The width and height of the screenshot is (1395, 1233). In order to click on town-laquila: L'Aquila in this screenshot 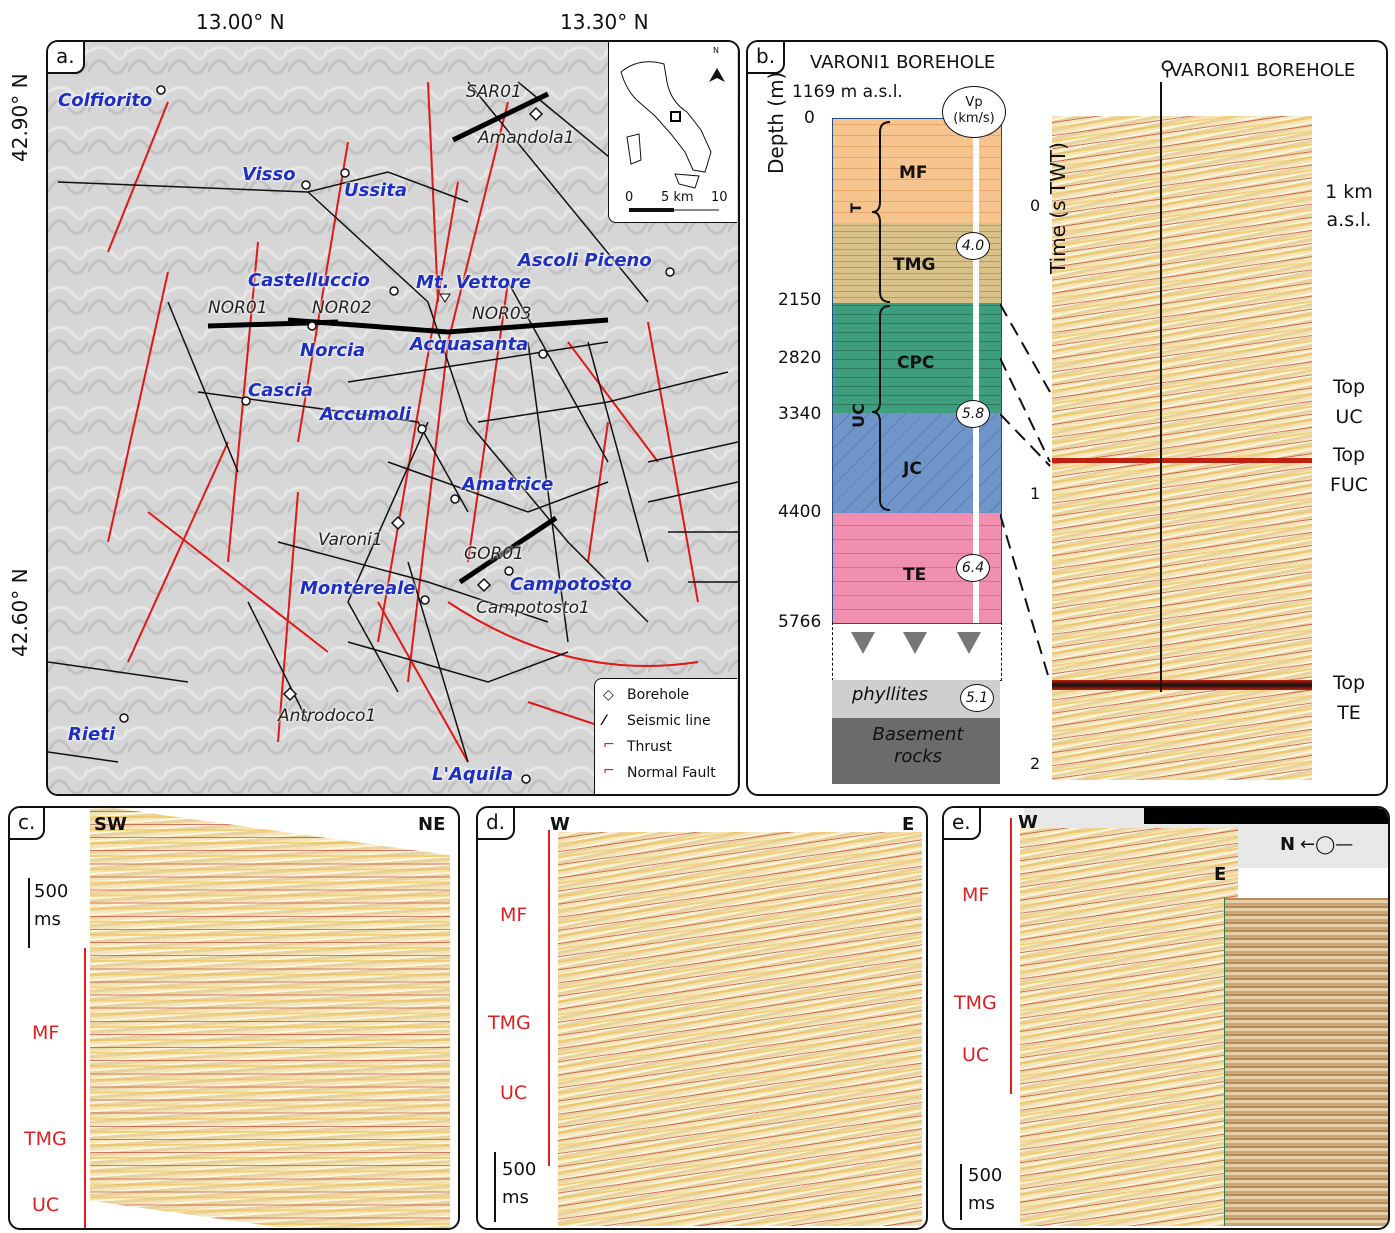, I will do `click(473, 774)`.